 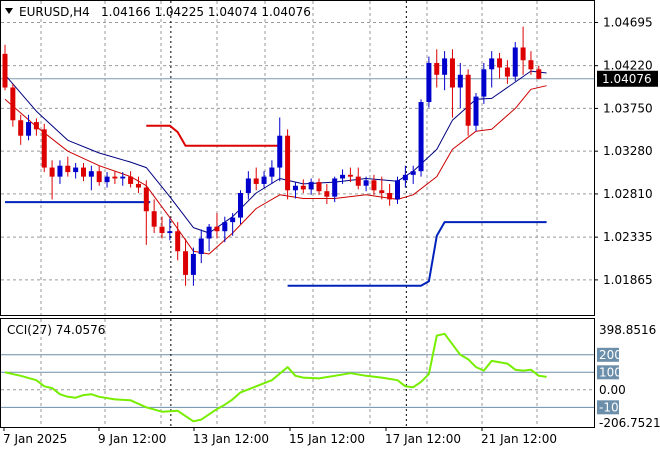 I want to click on price-tick-label: 1.02810, so click(x=628, y=194).